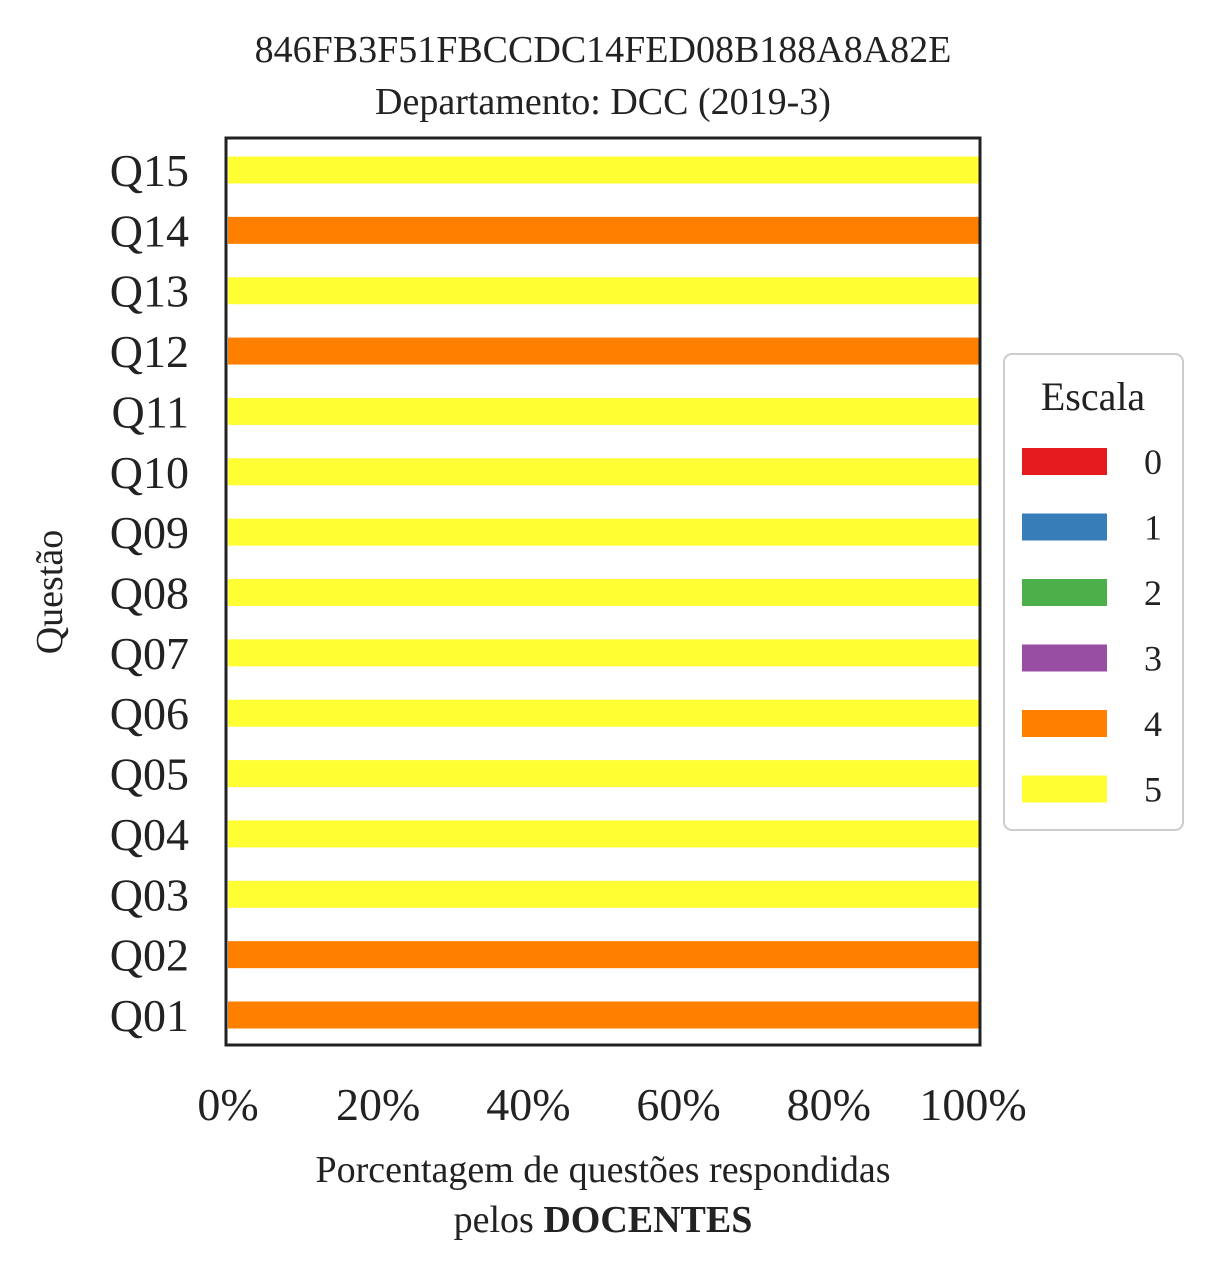  Describe the element at coordinates (149, 532) in the screenshot. I see `y-tick-label-q09: Q09` at that location.